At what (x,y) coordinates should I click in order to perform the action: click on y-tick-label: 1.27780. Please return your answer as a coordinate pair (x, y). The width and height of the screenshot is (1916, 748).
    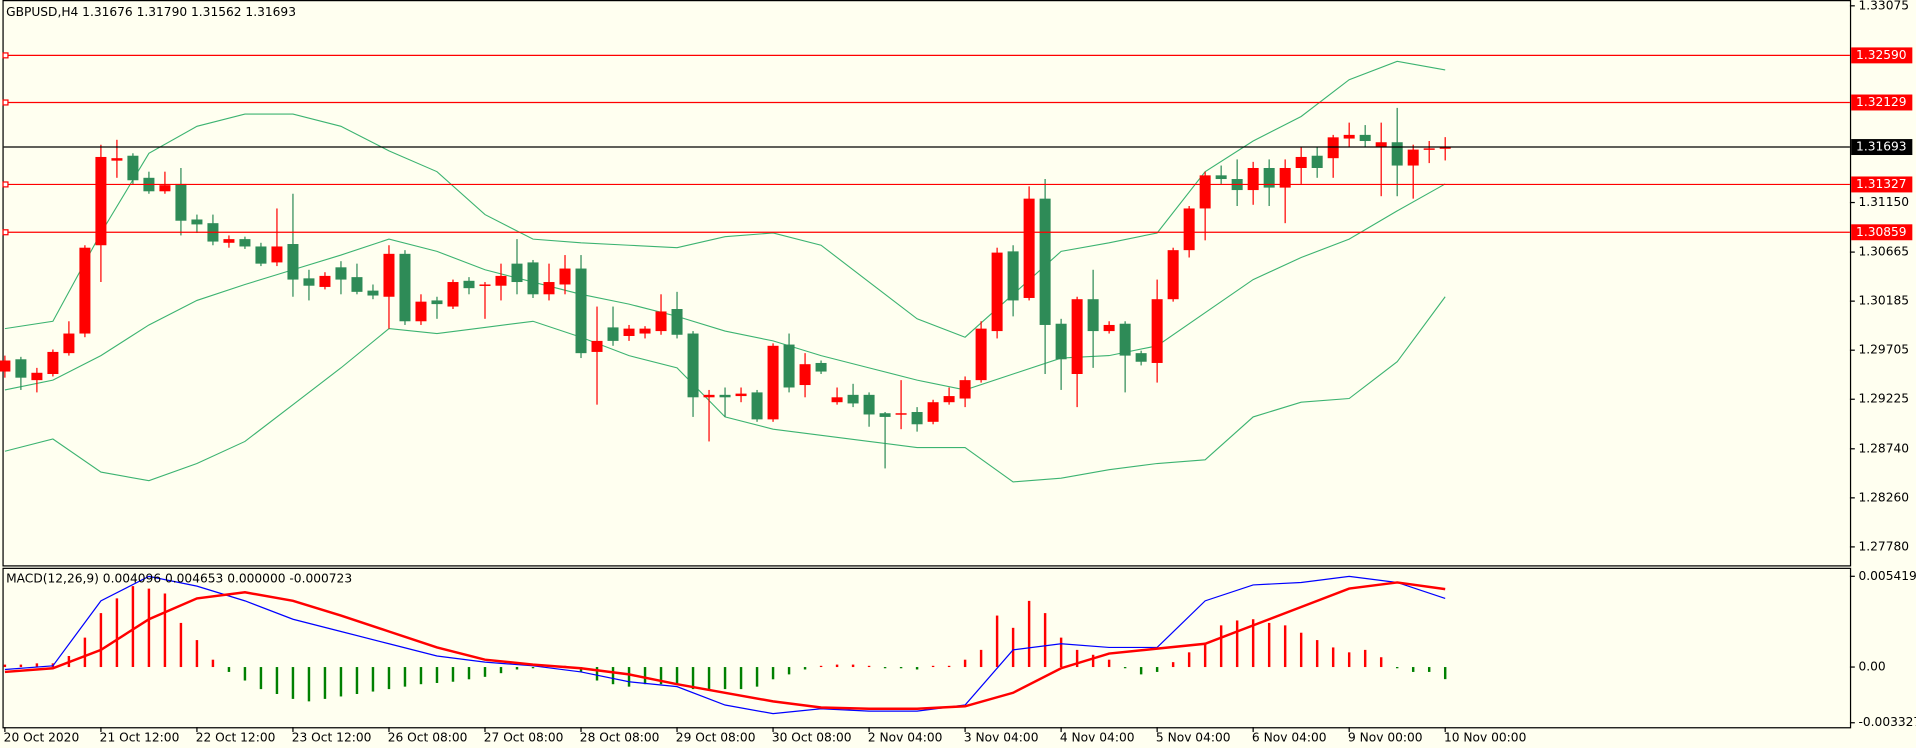
    Looking at the image, I should click on (1883, 546).